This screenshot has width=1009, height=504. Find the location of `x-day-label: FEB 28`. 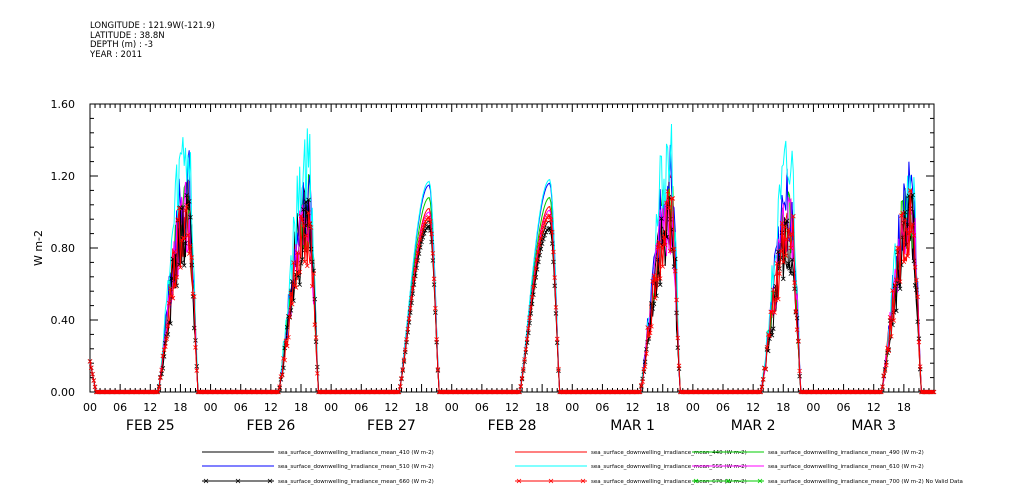

x-day-label: FEB 28 is located at coordinates (512, 426).